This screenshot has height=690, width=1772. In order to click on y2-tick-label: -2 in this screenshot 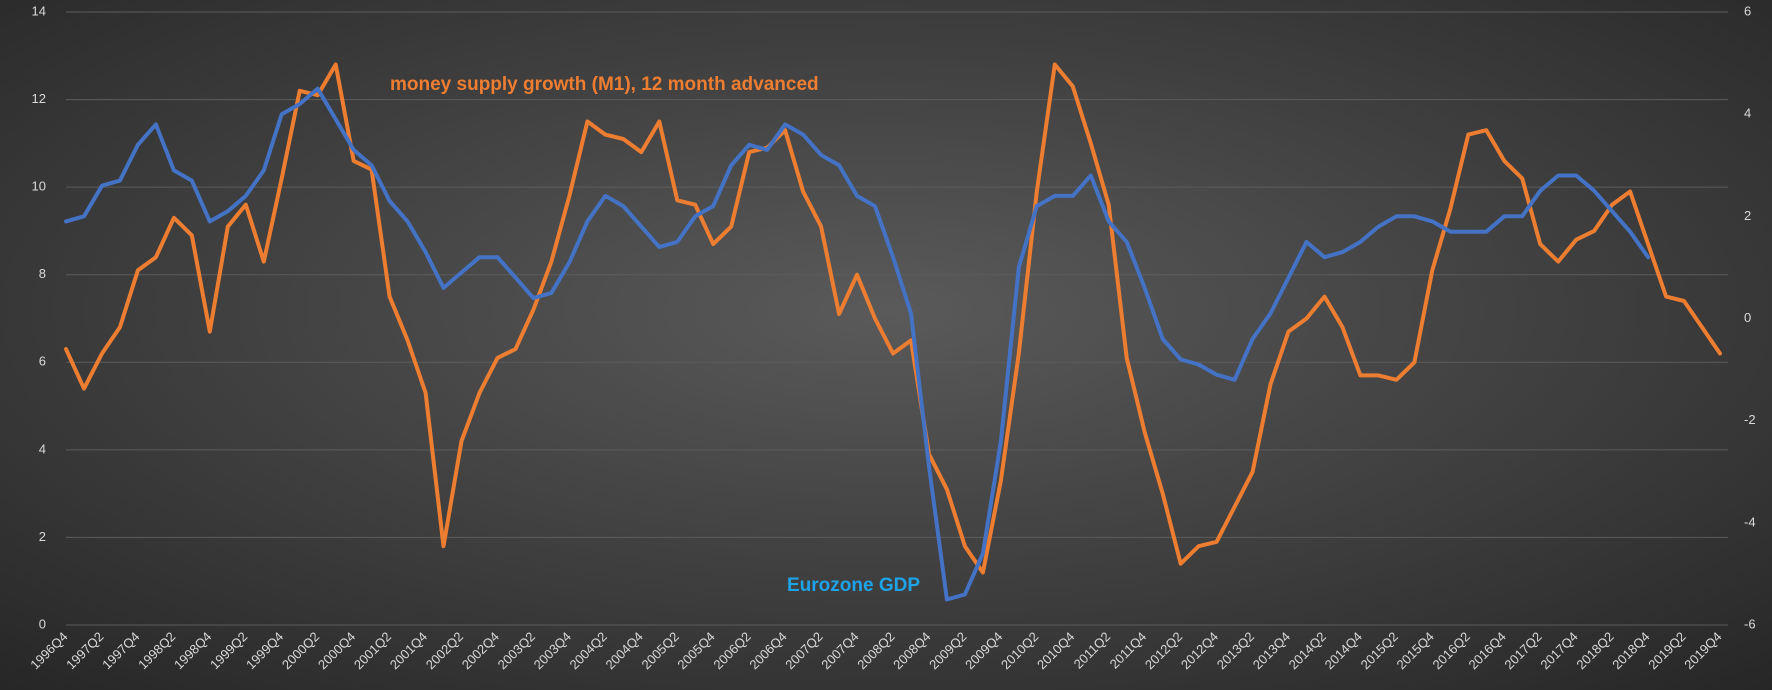, I will do `click(1750, 419)`.